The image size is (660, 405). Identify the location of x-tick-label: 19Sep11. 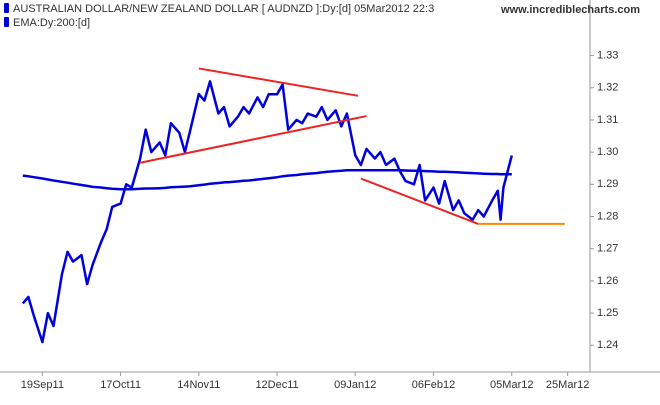
(42, 385).